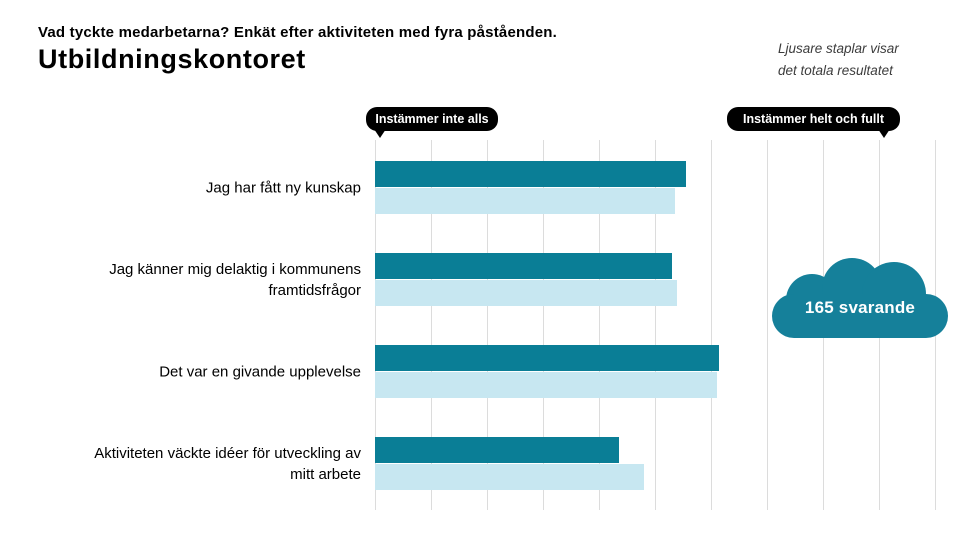  Describe the element at coordinates (813, 119) in the screenshot. I see `axis-endpoint-max-label: Instämmer helt och fullt` at that location.